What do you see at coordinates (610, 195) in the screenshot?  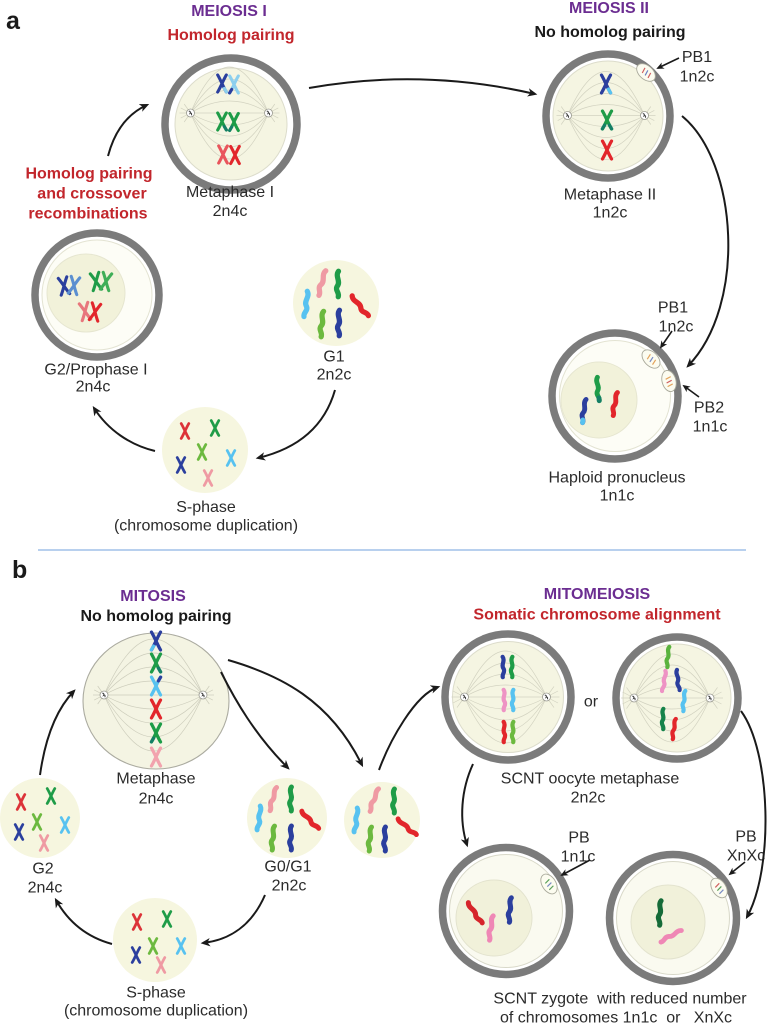 I see `svg-text: Metaphase II` at bounding box center [610, 195].